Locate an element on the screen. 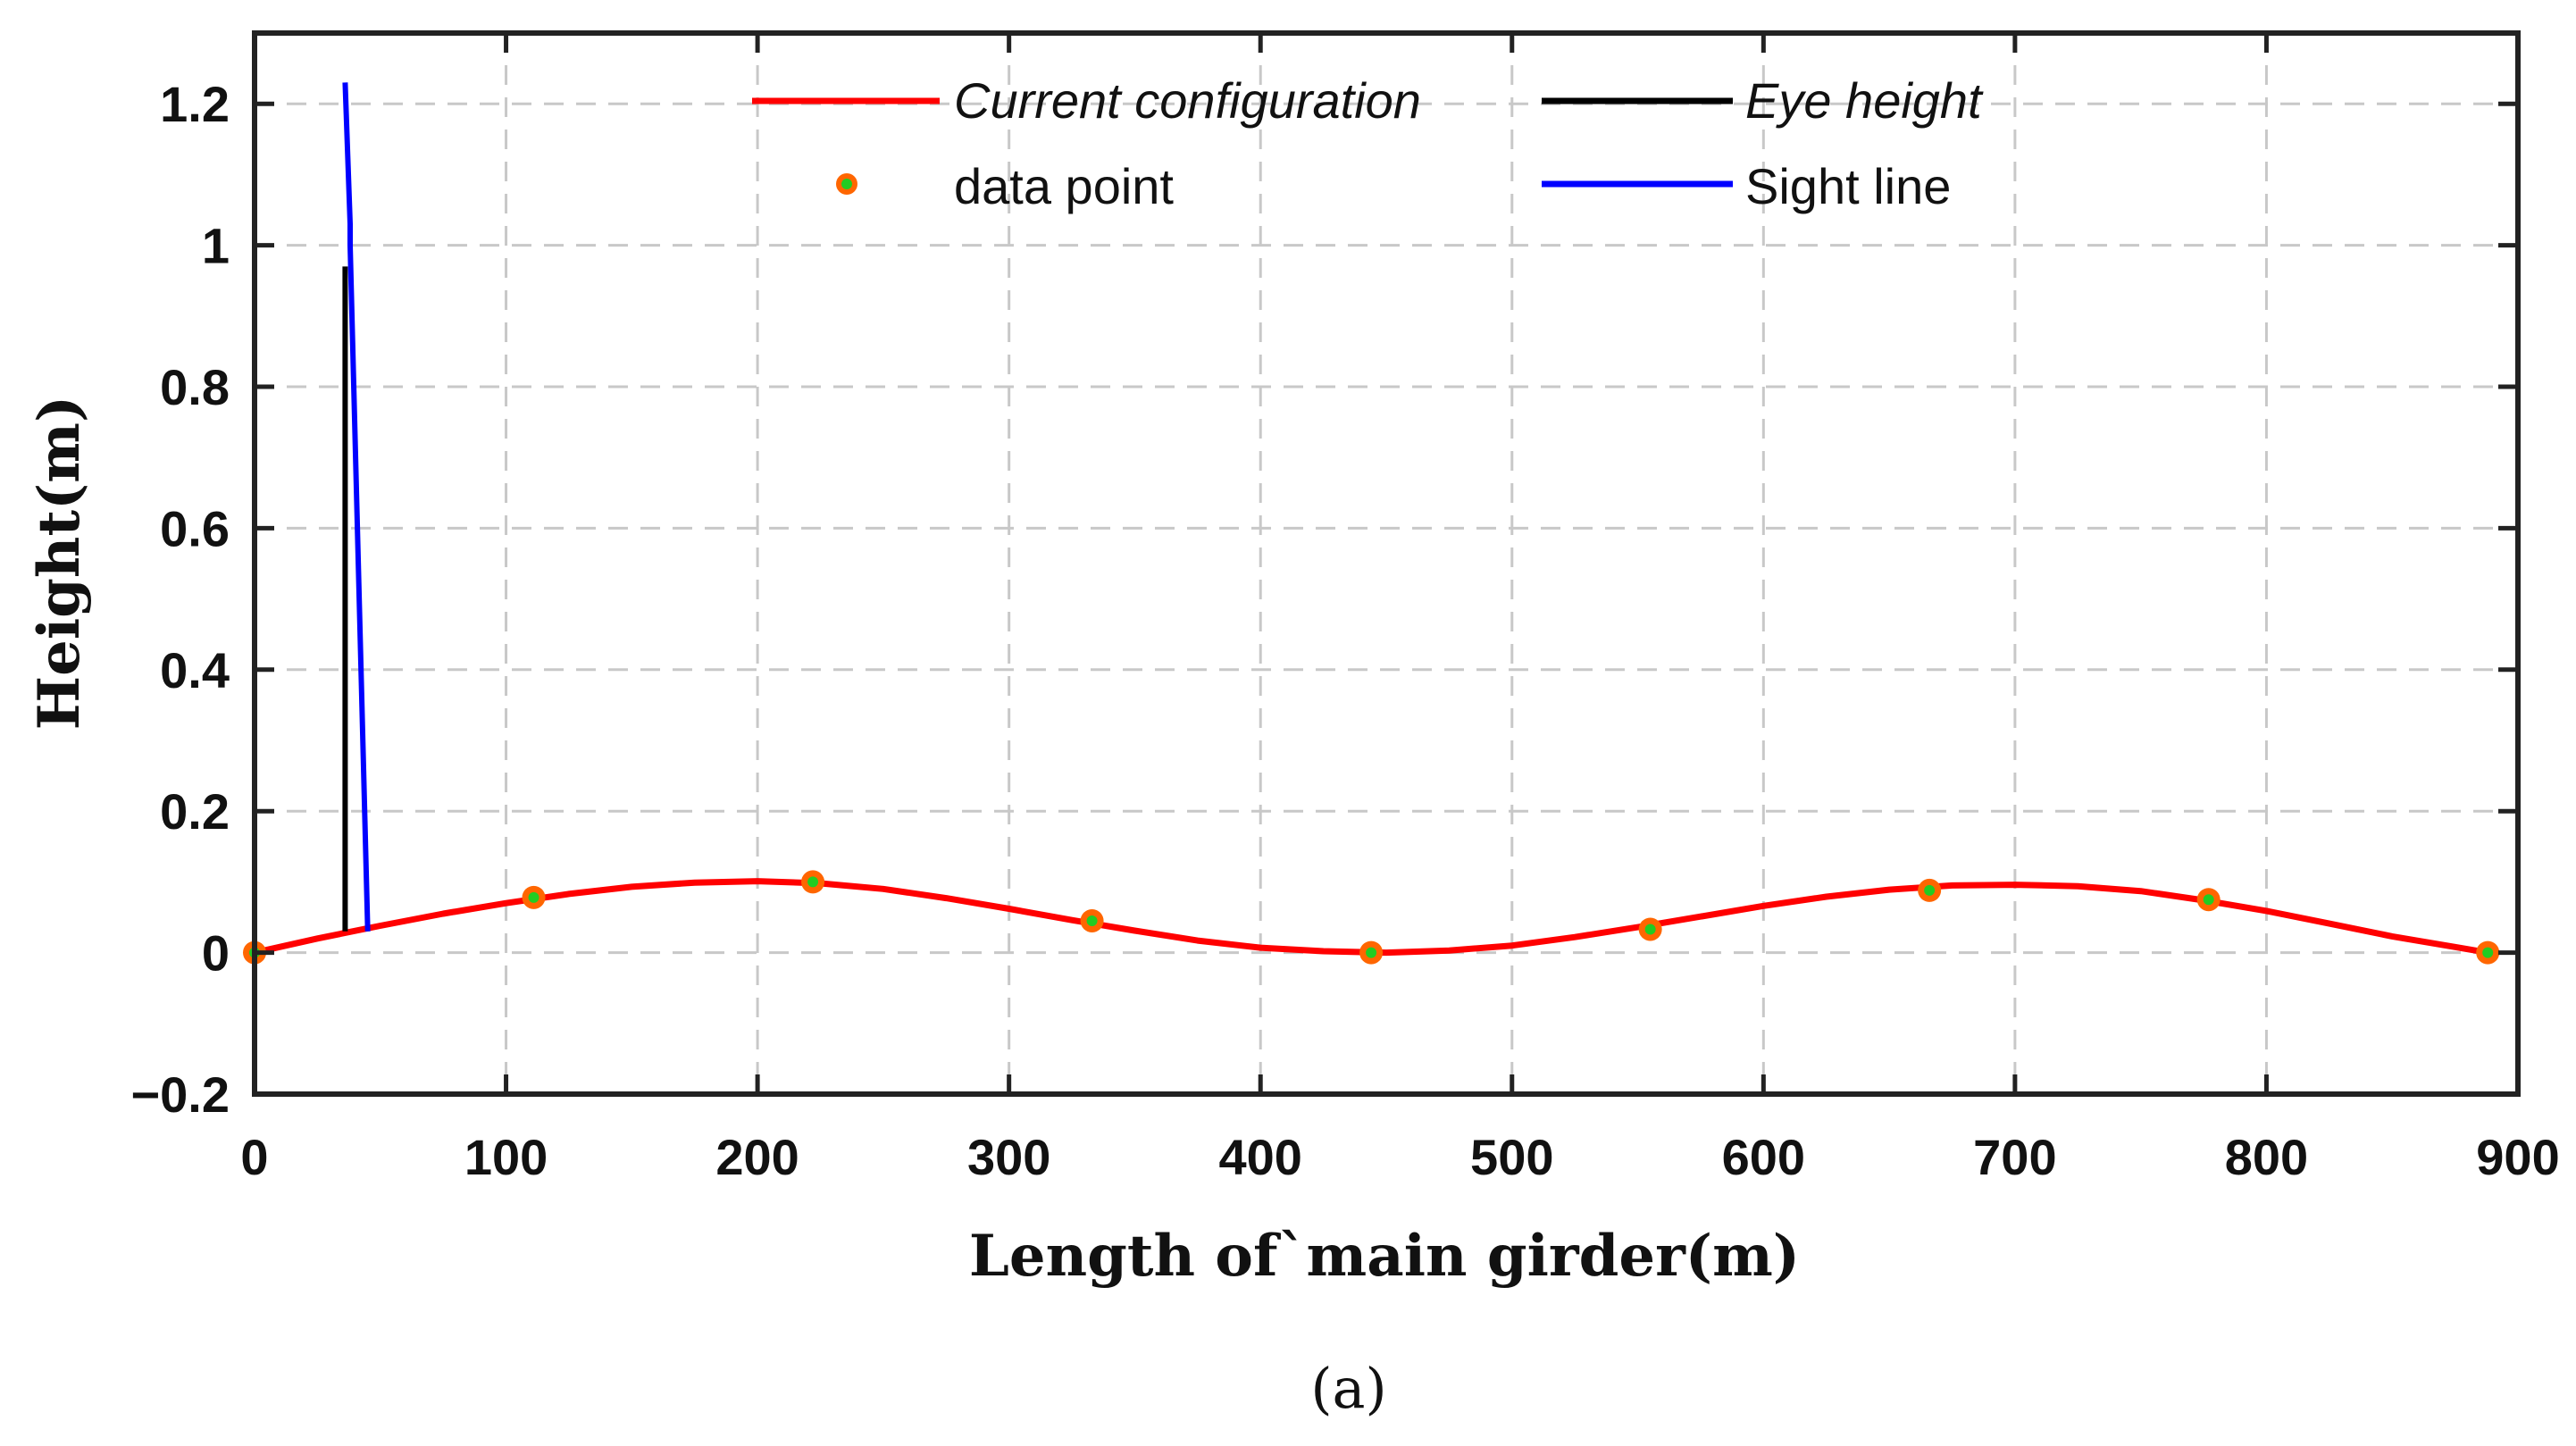  x-tick-label: 200 is located at coordinates (757, 1157).